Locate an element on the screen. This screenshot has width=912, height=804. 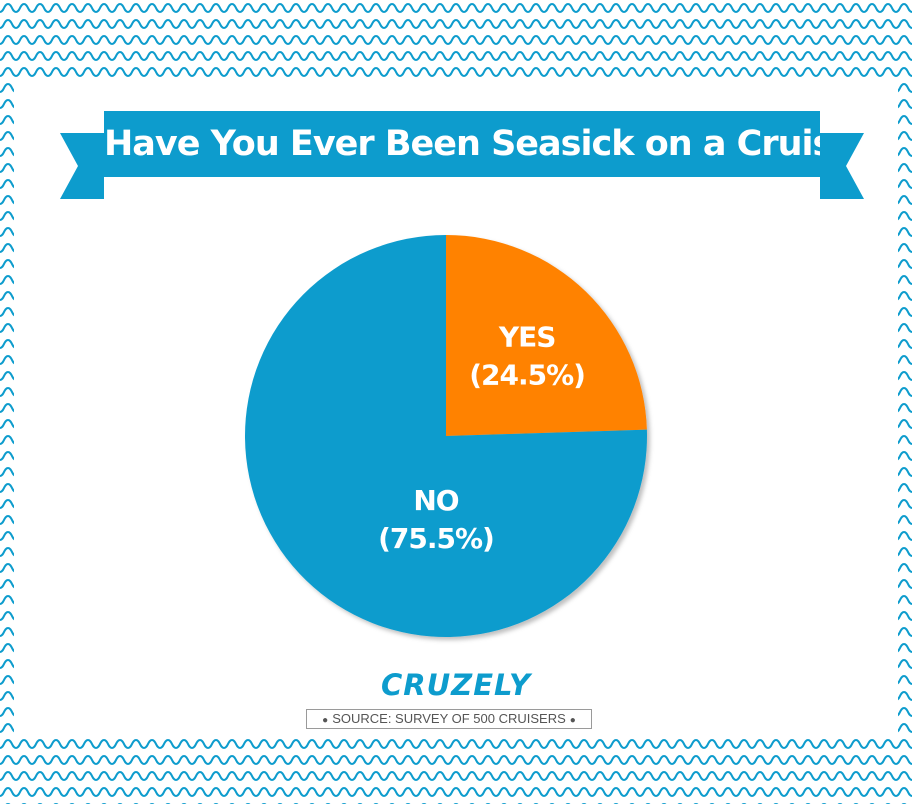
pie-slice-yes is located at coordinates (546, 335).